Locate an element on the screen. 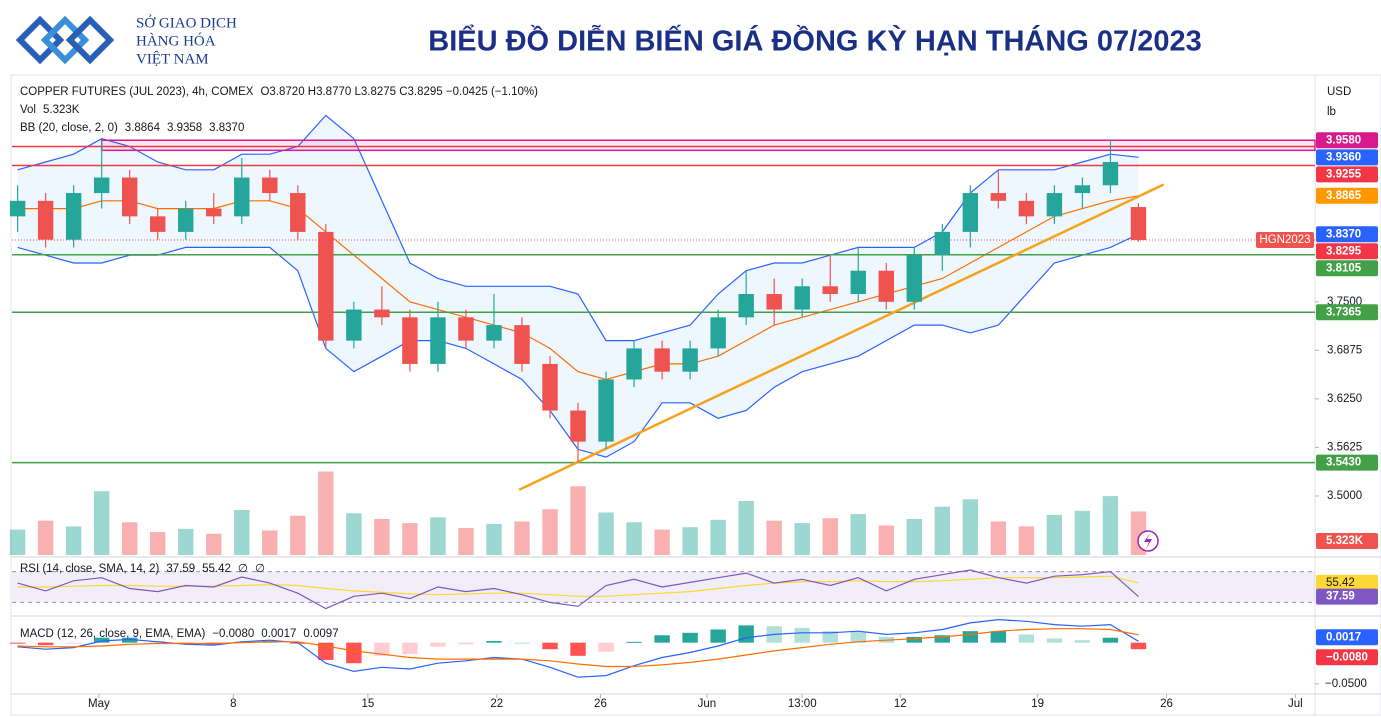 The width and height of the screenshot is (1381, 717). x-tick-label: 8 is located at coordinates (233, 704).